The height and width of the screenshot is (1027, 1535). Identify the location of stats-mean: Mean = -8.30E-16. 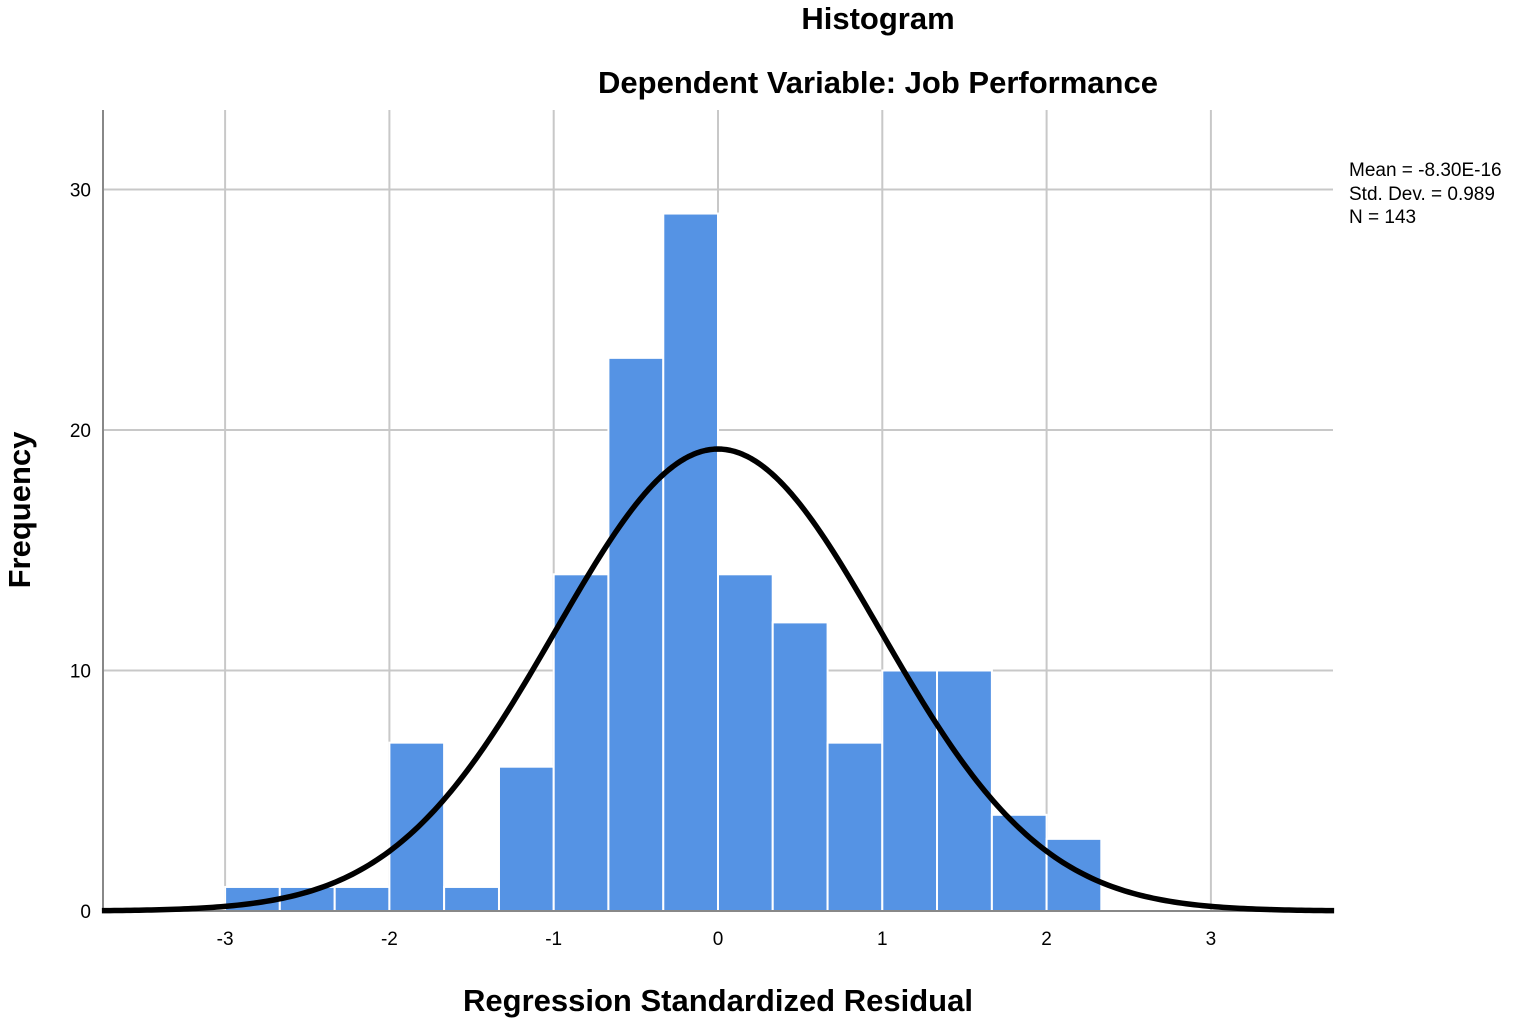
(1425, 170).